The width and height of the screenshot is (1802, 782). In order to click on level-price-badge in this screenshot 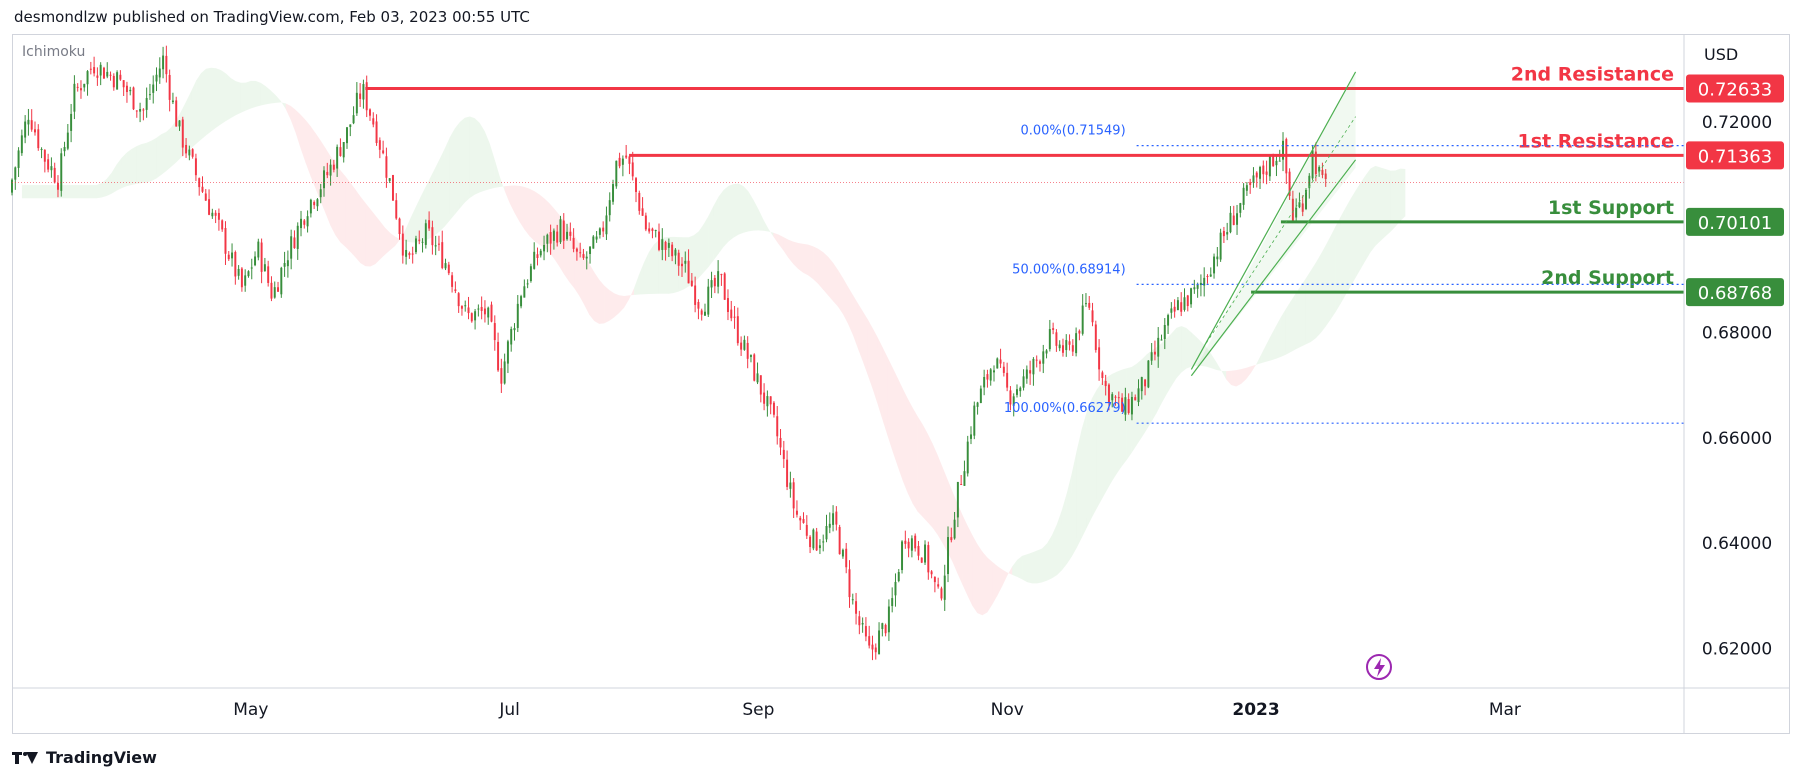, I will do `click(1735, 221)`.